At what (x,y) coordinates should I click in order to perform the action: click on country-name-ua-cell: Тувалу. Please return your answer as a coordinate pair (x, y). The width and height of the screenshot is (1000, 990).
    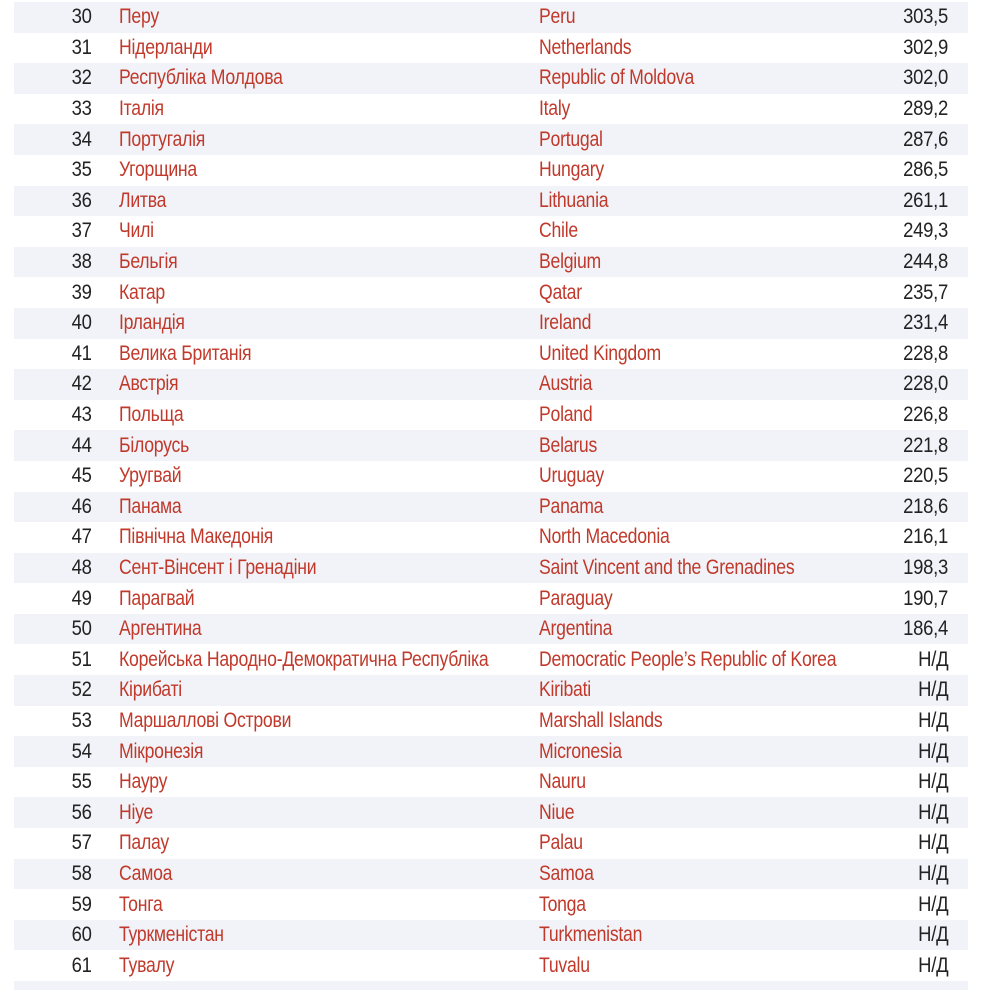
    Looking at the image, I should click on (147, 965).